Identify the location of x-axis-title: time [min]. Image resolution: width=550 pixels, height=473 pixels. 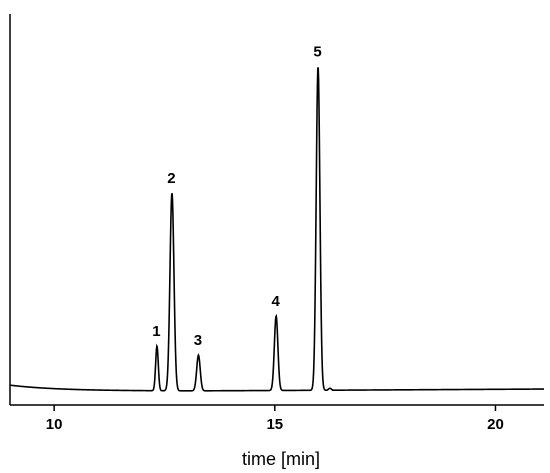
(281, 459).